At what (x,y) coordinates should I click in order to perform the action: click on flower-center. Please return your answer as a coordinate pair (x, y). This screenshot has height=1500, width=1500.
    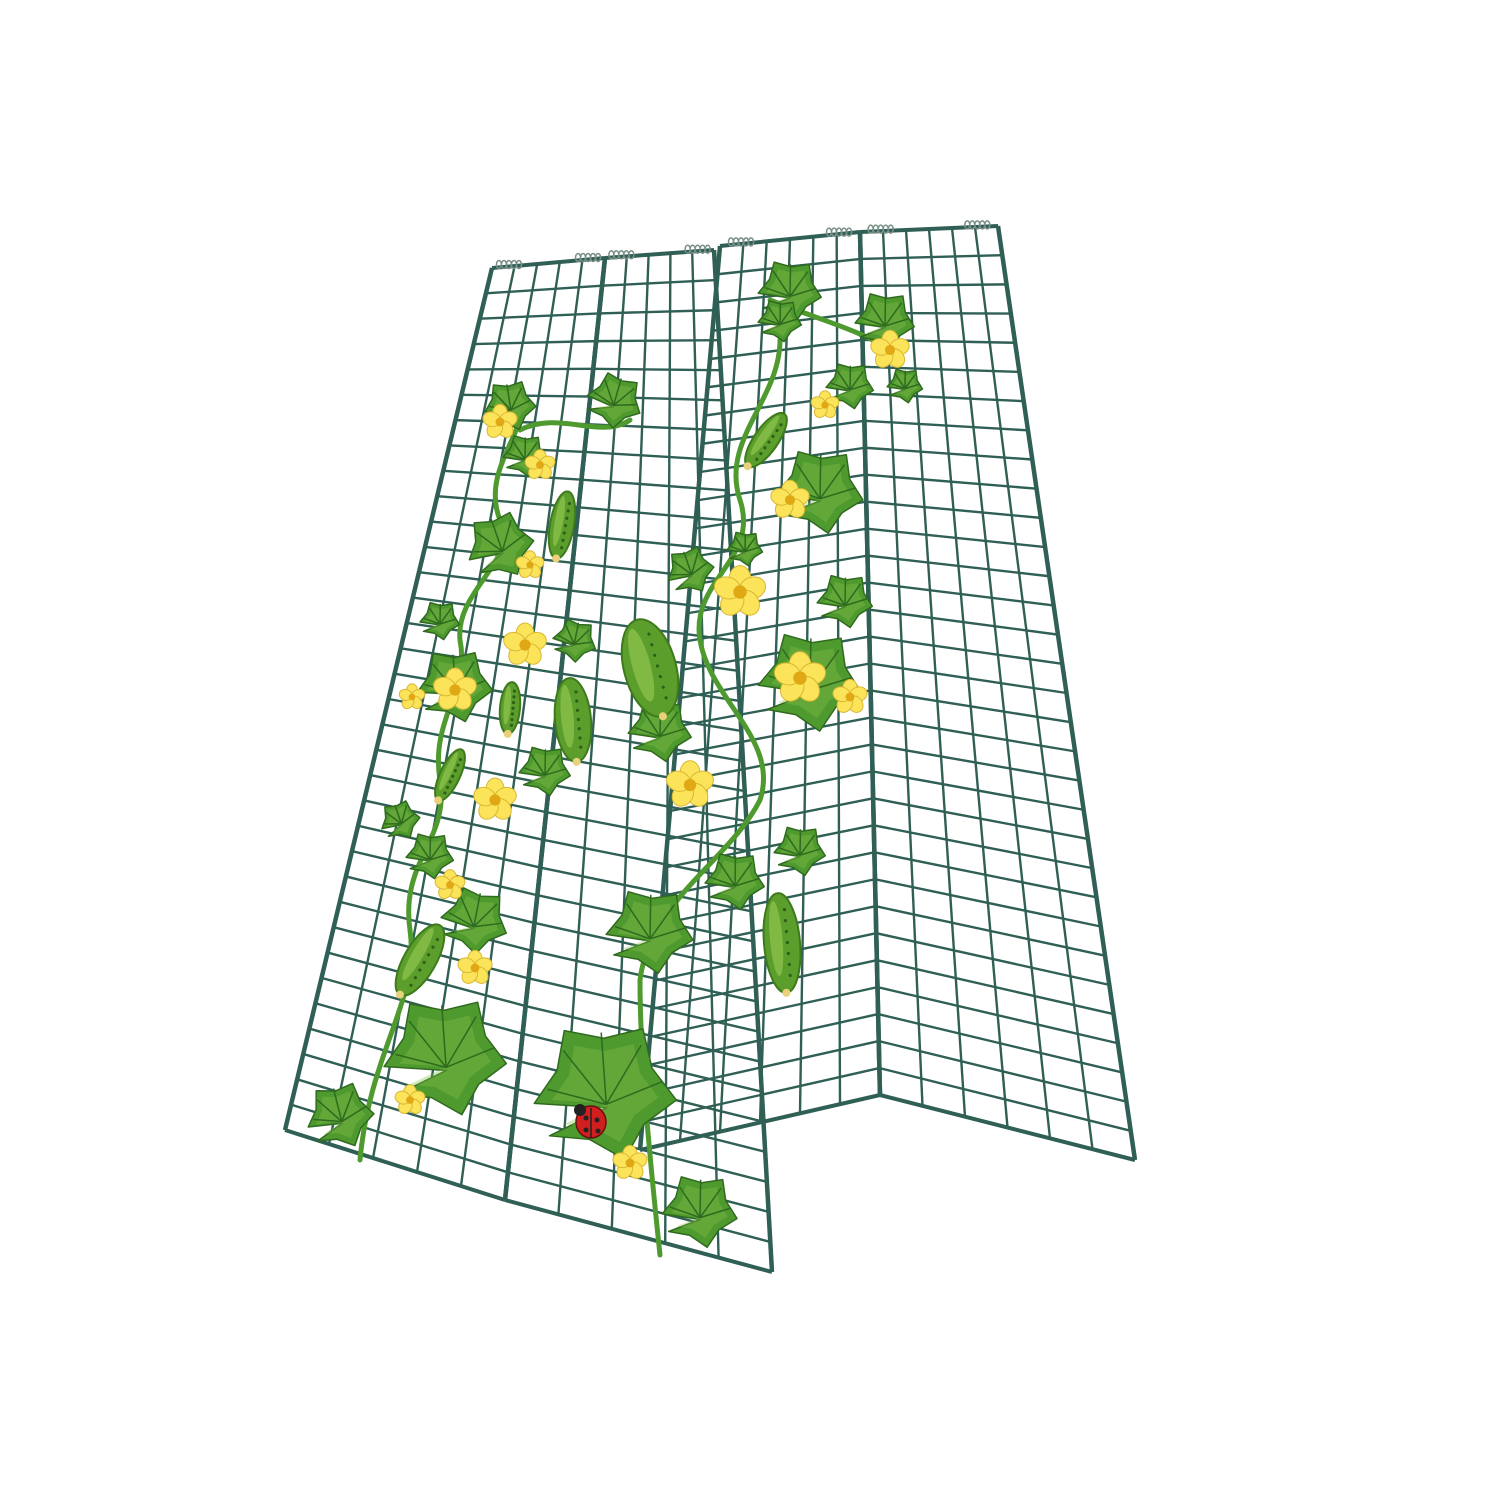
    Looking at the image, I should click on (530, 565).